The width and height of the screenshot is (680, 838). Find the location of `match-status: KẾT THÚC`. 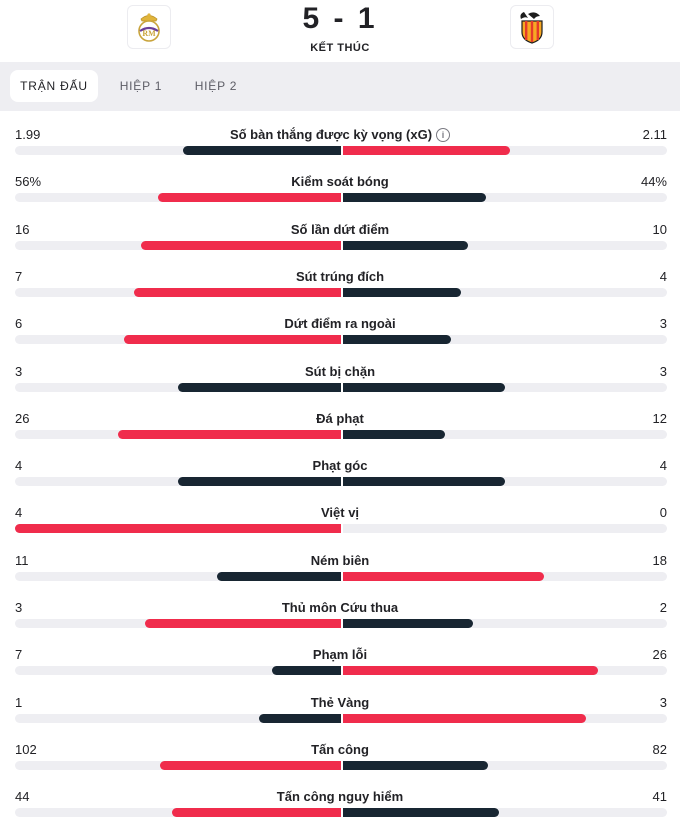

match-status: KẾT THÚC is located at coordinates (340, 48).